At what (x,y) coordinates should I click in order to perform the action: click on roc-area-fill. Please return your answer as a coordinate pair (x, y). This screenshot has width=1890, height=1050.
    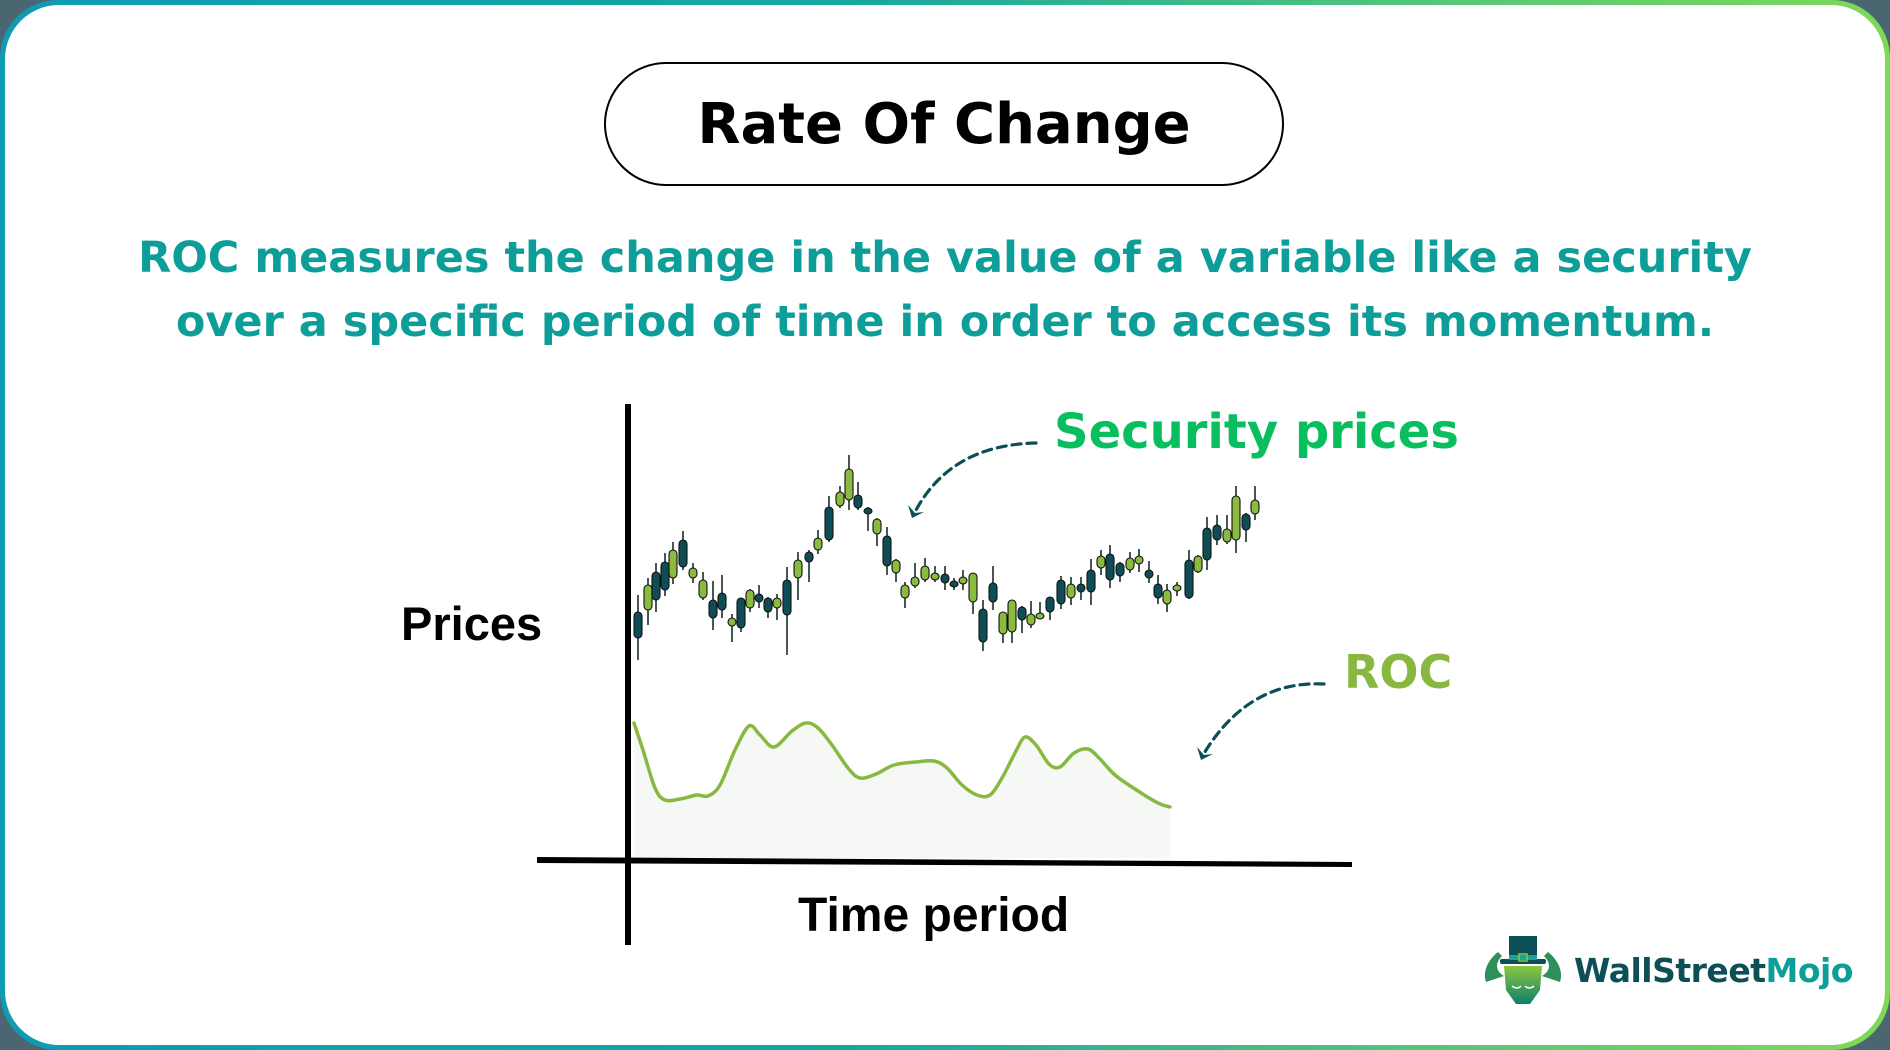
    Looking at the image, I should click on (902, 790).